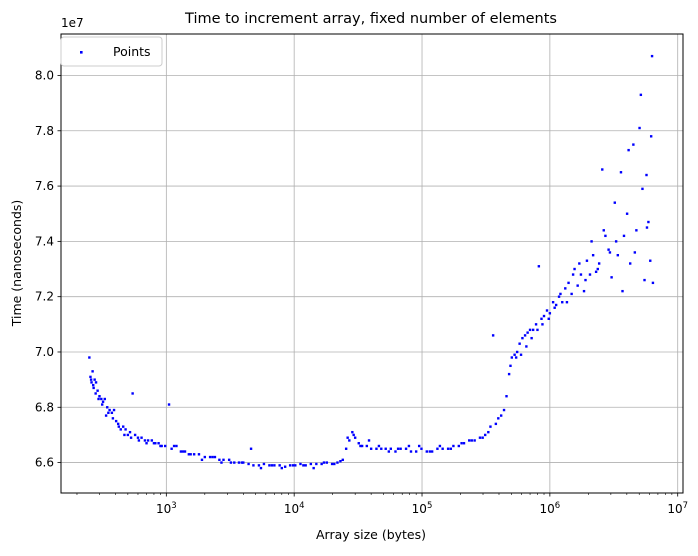 The image size is (698, 556). I want to click on y-axis-label: Time (nanoseconds), so click(16, 264).